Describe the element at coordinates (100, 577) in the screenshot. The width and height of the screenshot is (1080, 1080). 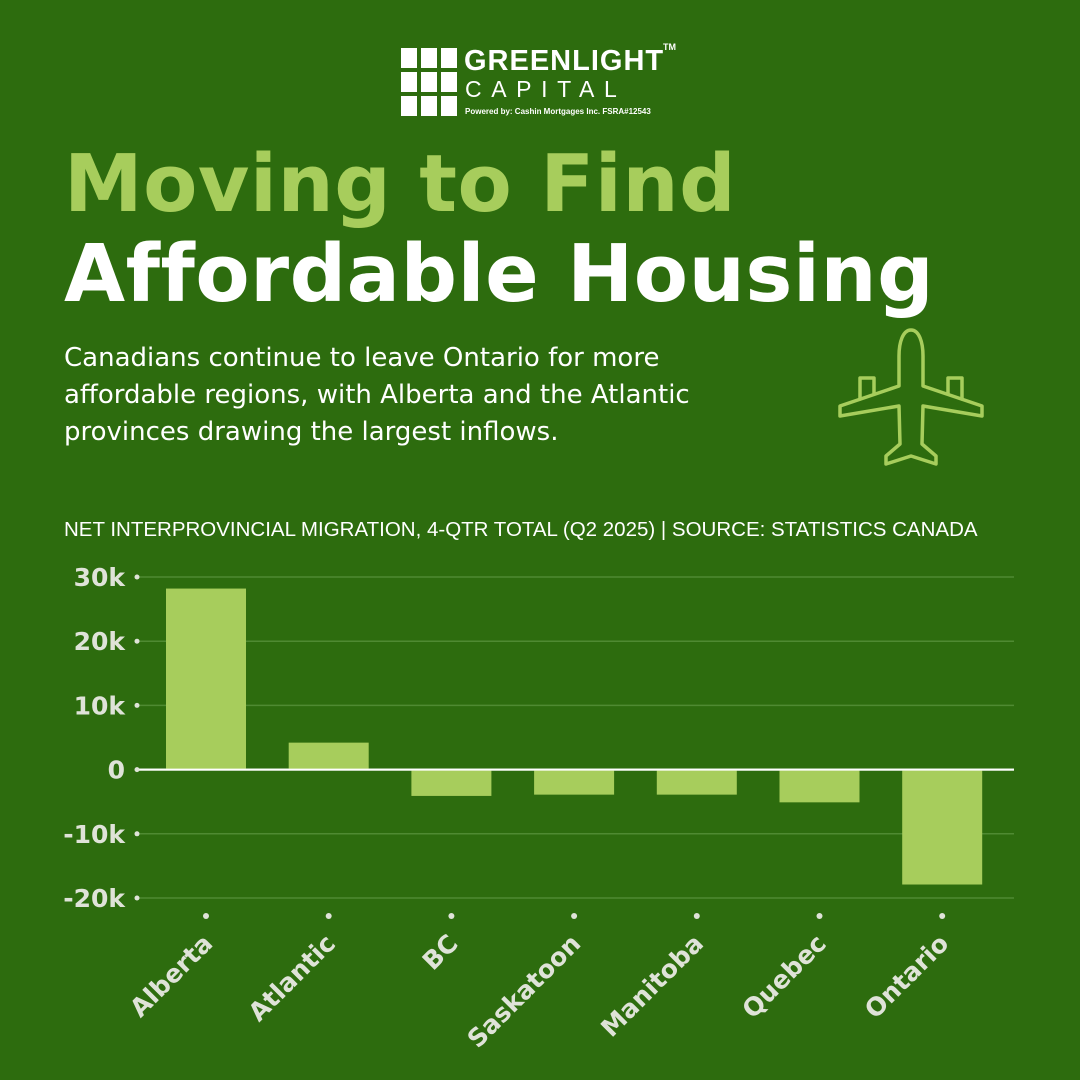
I see `y-tick-label: 30k` at that location.